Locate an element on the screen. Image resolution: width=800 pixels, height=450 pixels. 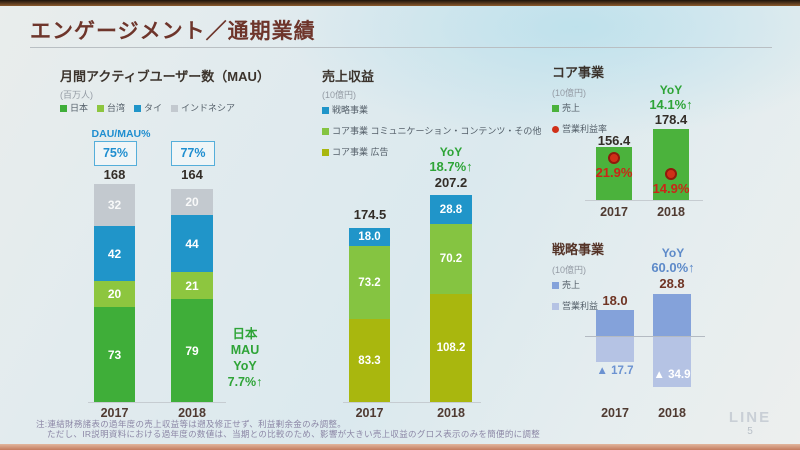
chart-core-title: コア事業 is located at coordinates (578, 72).